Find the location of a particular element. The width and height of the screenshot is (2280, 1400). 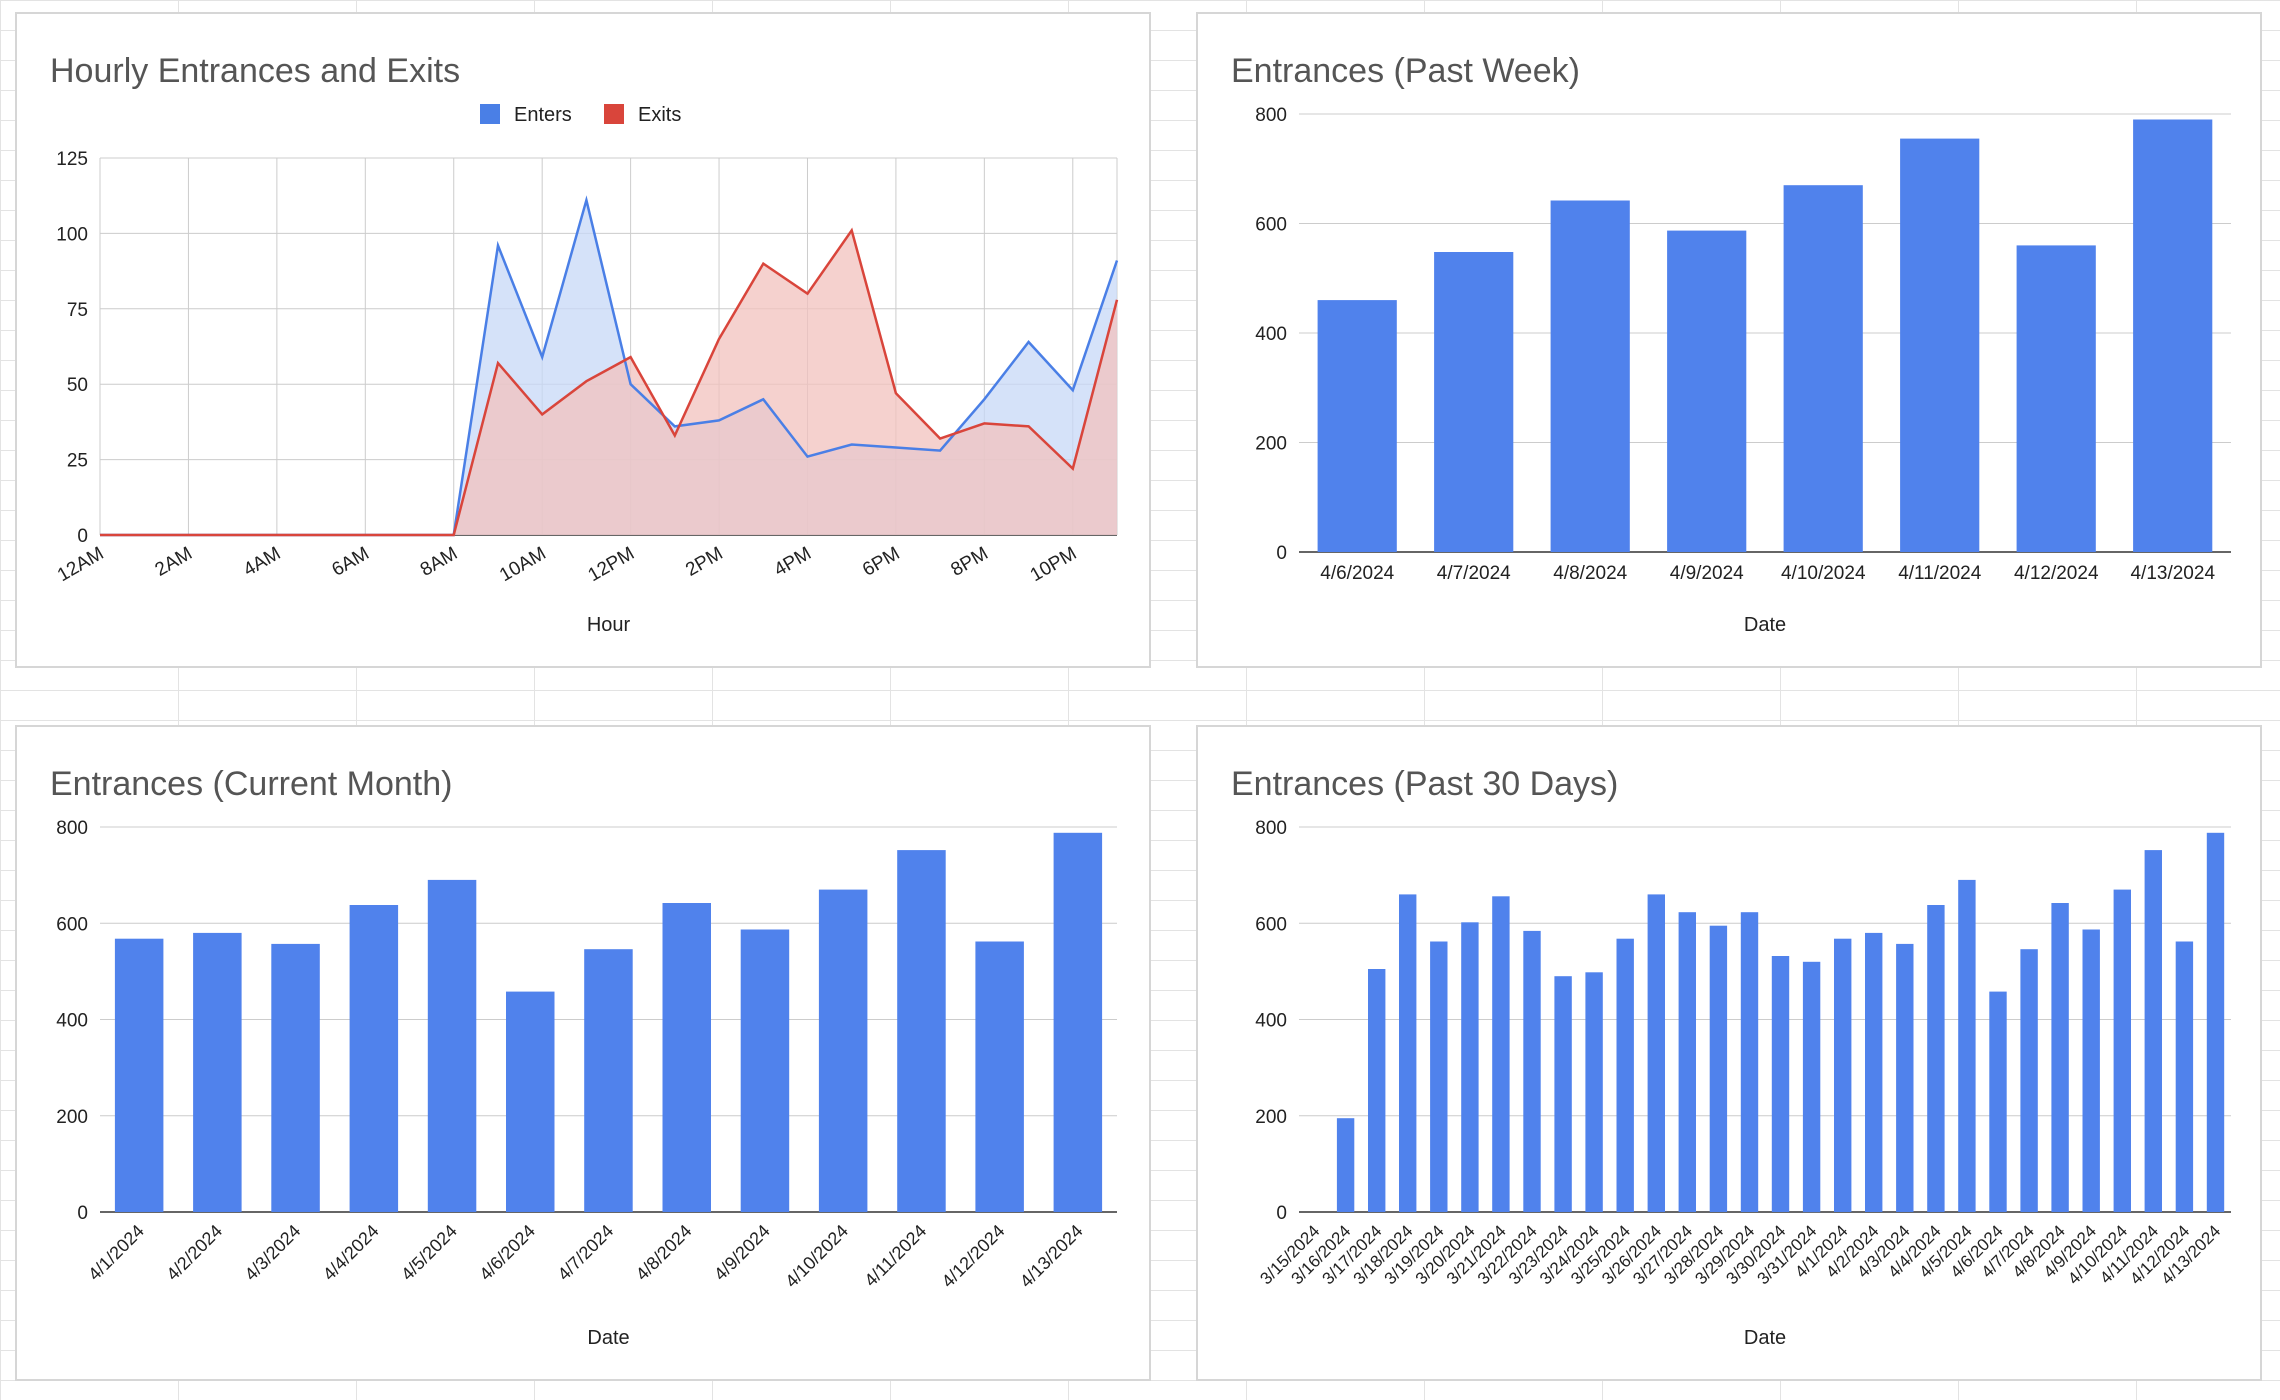

x-tick-label: 2AM is located at coordinates (174, 562).